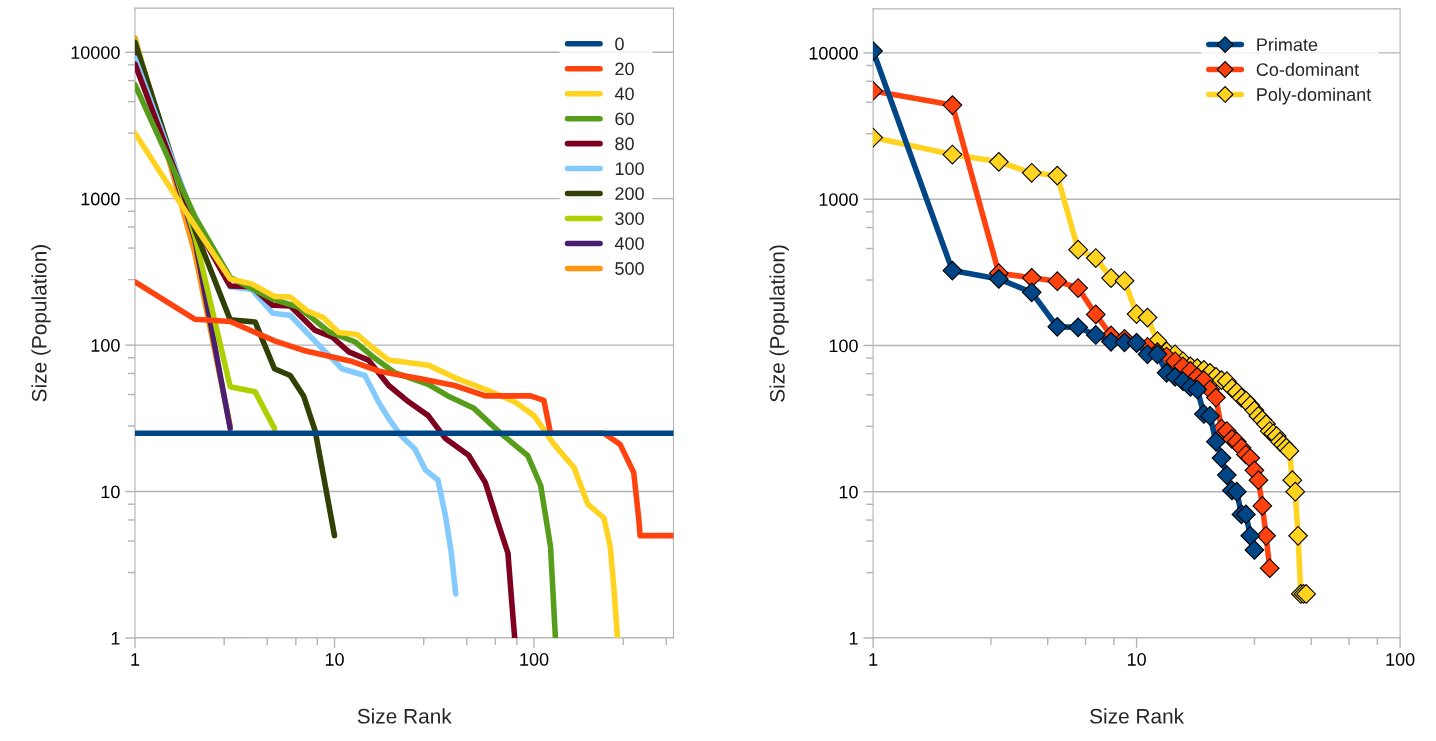 The width and height of the screenshot is (1436, 741). Describe the element at coordinates (1287, 44) in the screenshot. I see `legend-label: Primate` at that location.